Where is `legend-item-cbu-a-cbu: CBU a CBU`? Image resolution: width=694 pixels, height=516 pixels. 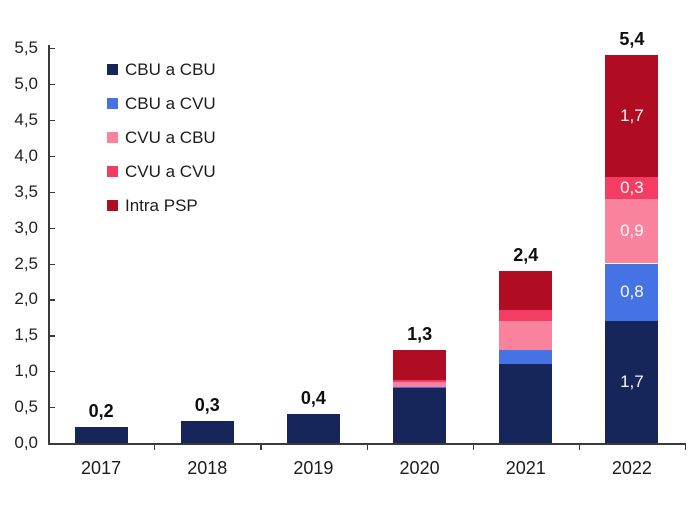 legend-item-cbu-a-cbu: CBU a CBU is located at coordinates (161, 69).